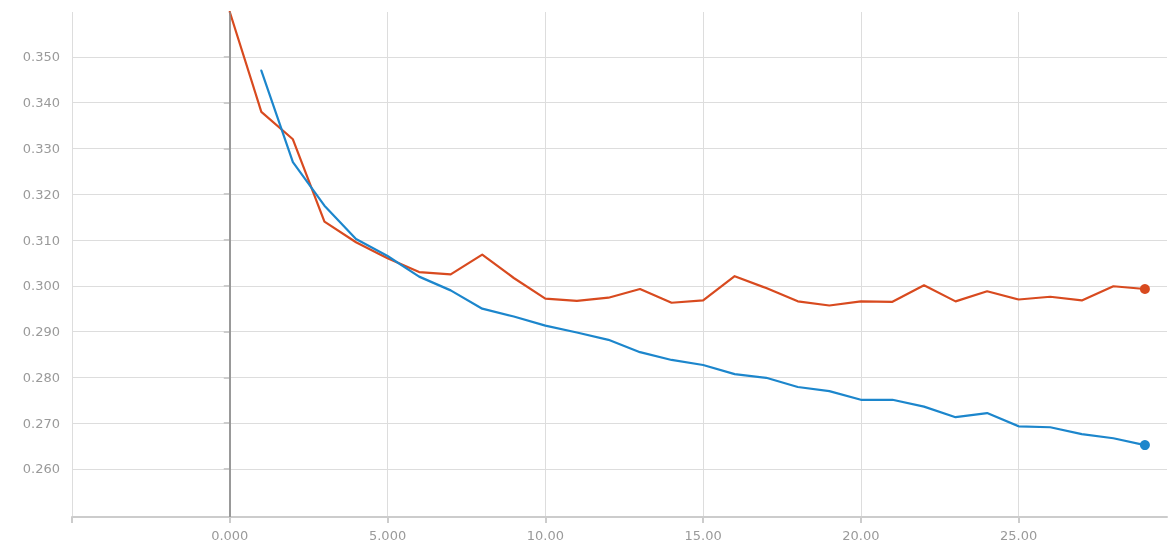 Image resolution: width=1168 pixels, height=546 pixels. Describe the element at coordinates (41, 423) in the screenshot. I see `y-tick-label: 0.270` at that location.